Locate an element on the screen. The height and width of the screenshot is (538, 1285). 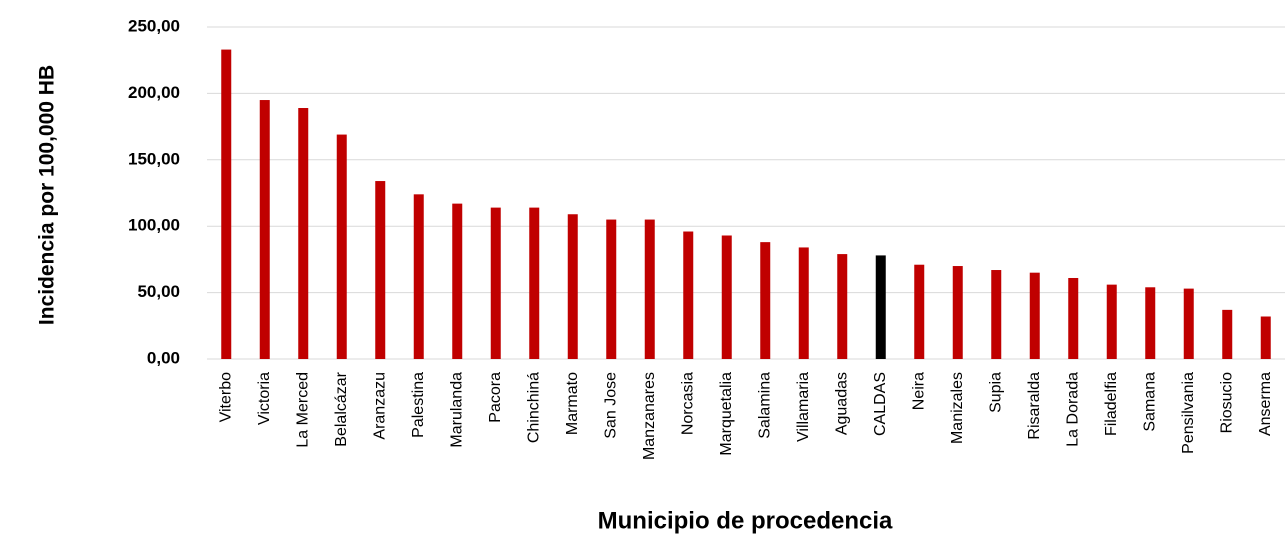
y-tick-label: 150,00 is located at coordinates (154, 158).